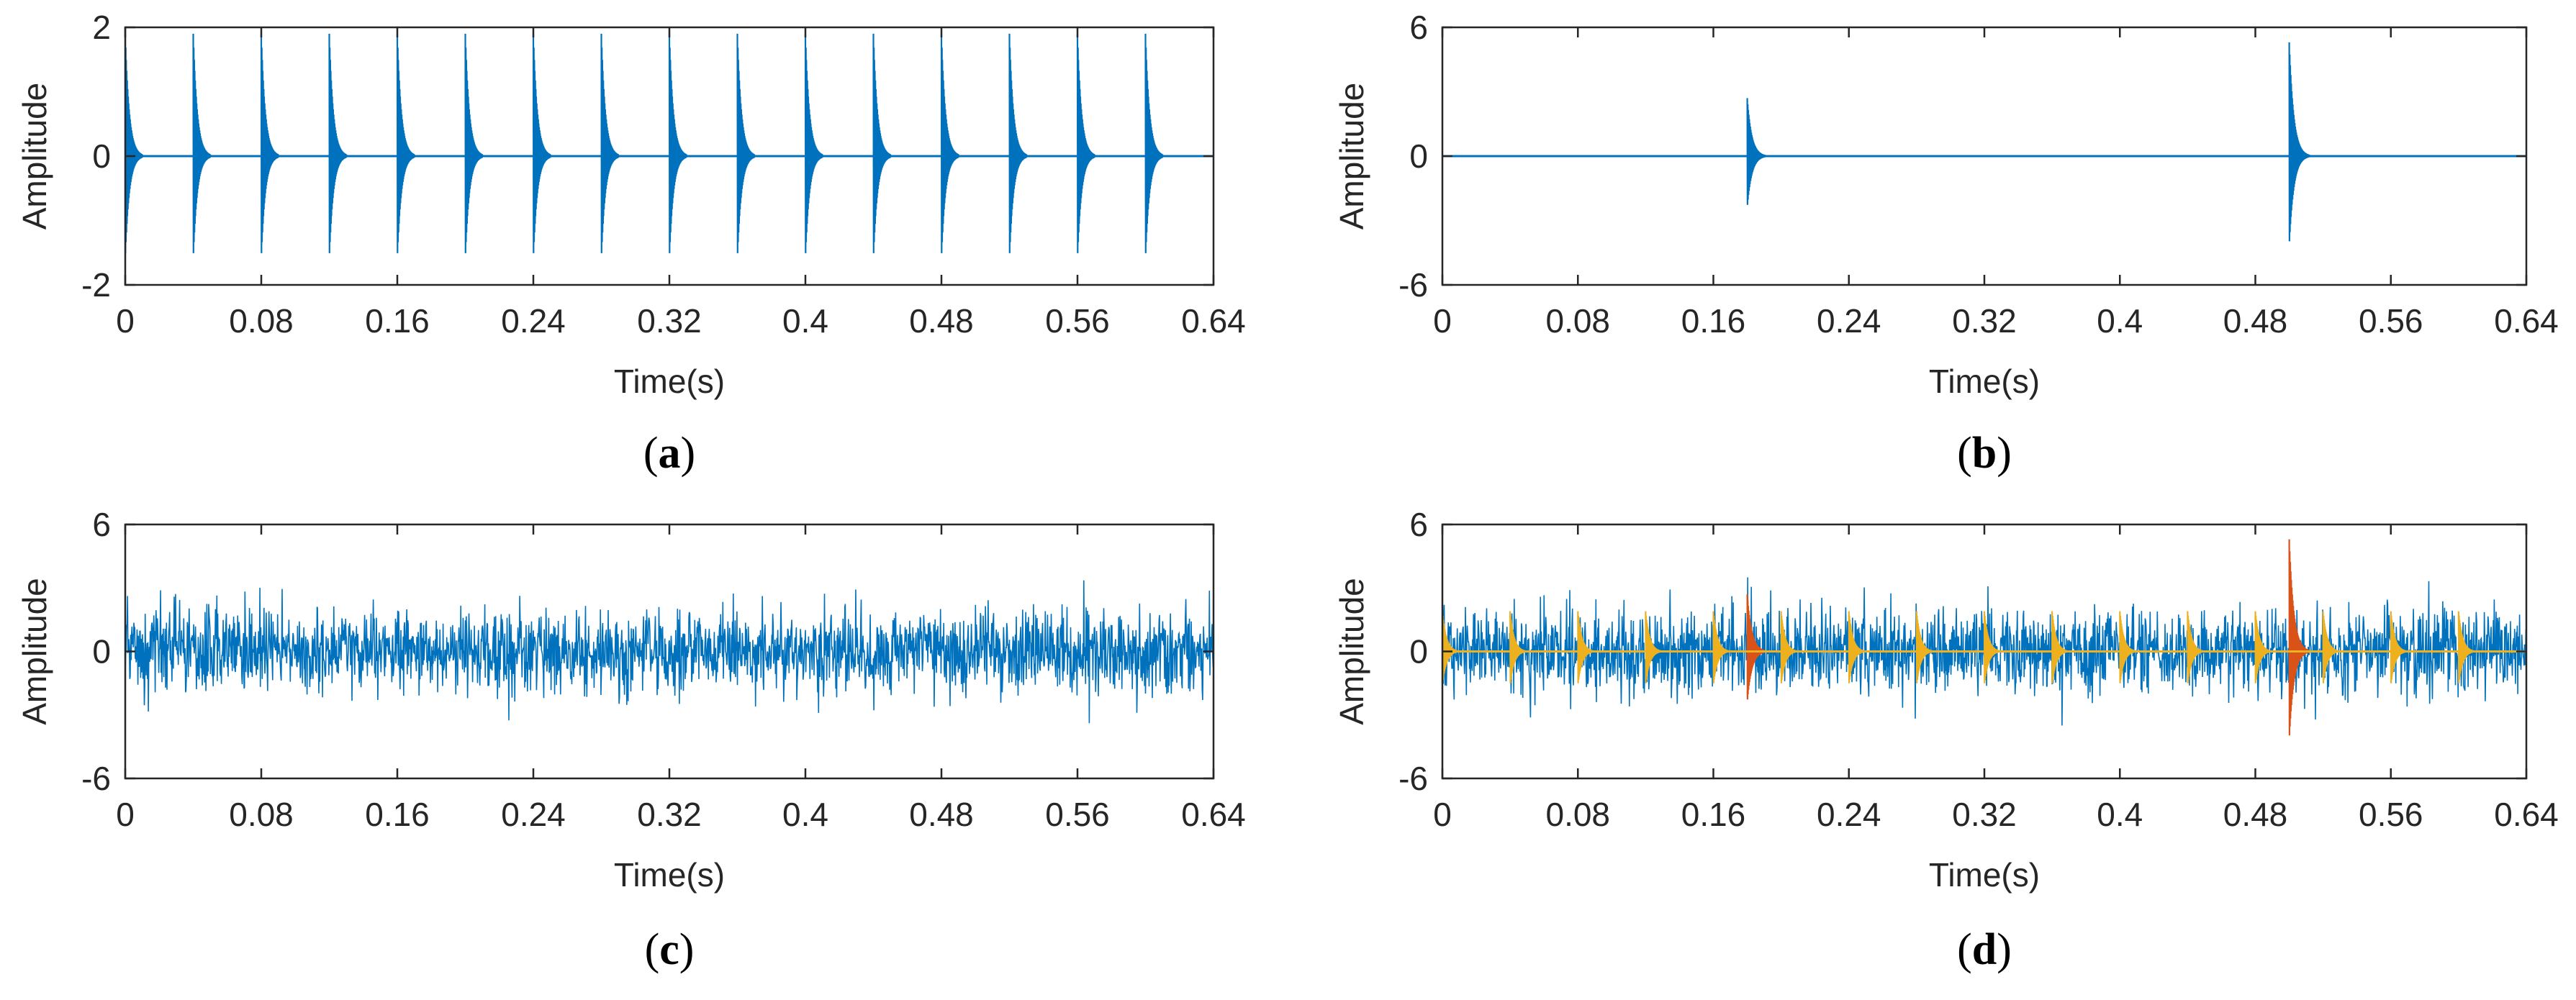 This screenshot has width=2576, height=1000. What do you see at coordinates (96, 285) in the screenshot?
I see `y-tick-label: -2` at bounding box center [96, 285].